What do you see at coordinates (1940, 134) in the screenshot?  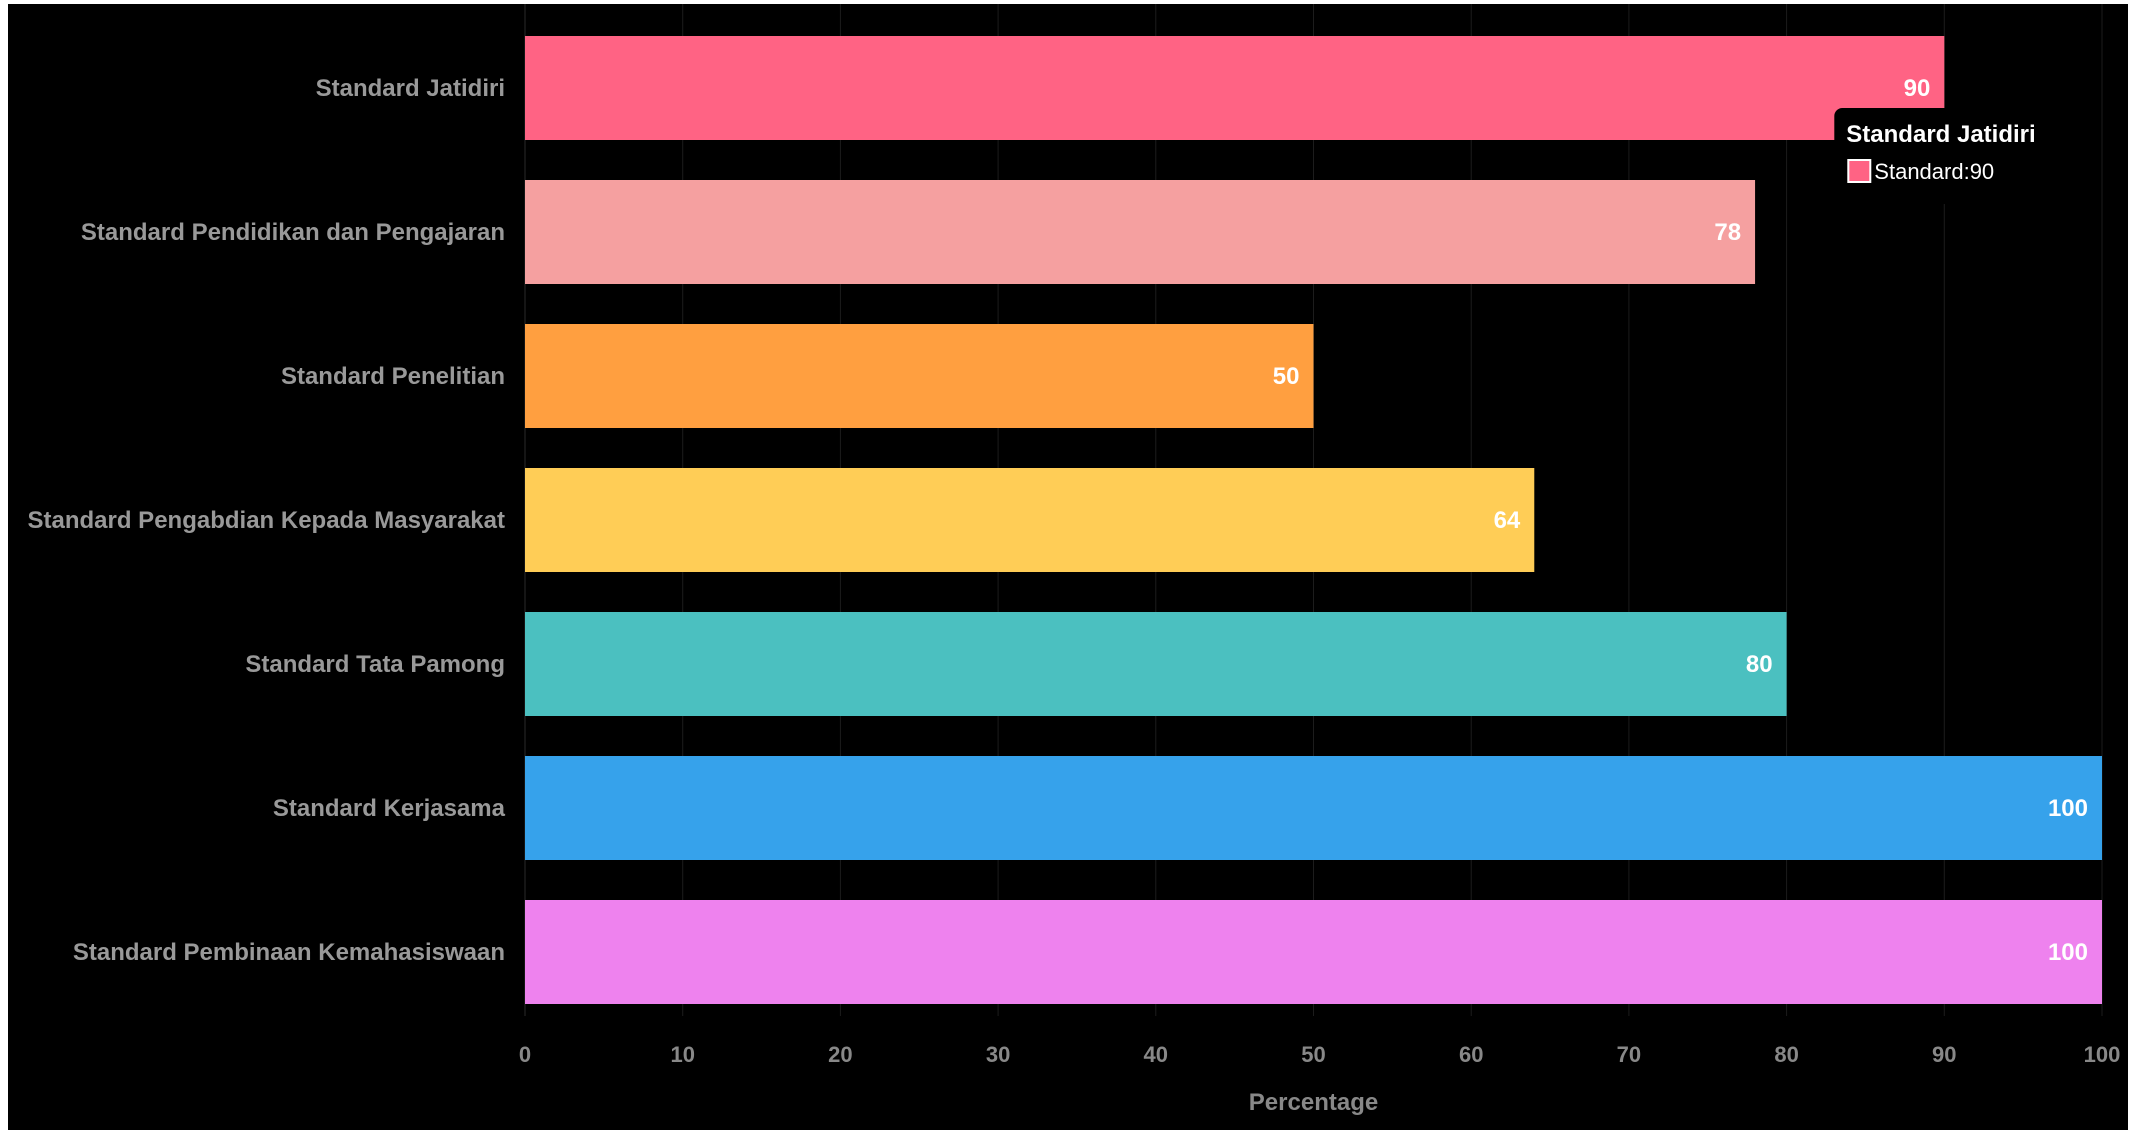 I see `tooltip-title: Standard Jatidiri` at bounding box center [1940, 134].